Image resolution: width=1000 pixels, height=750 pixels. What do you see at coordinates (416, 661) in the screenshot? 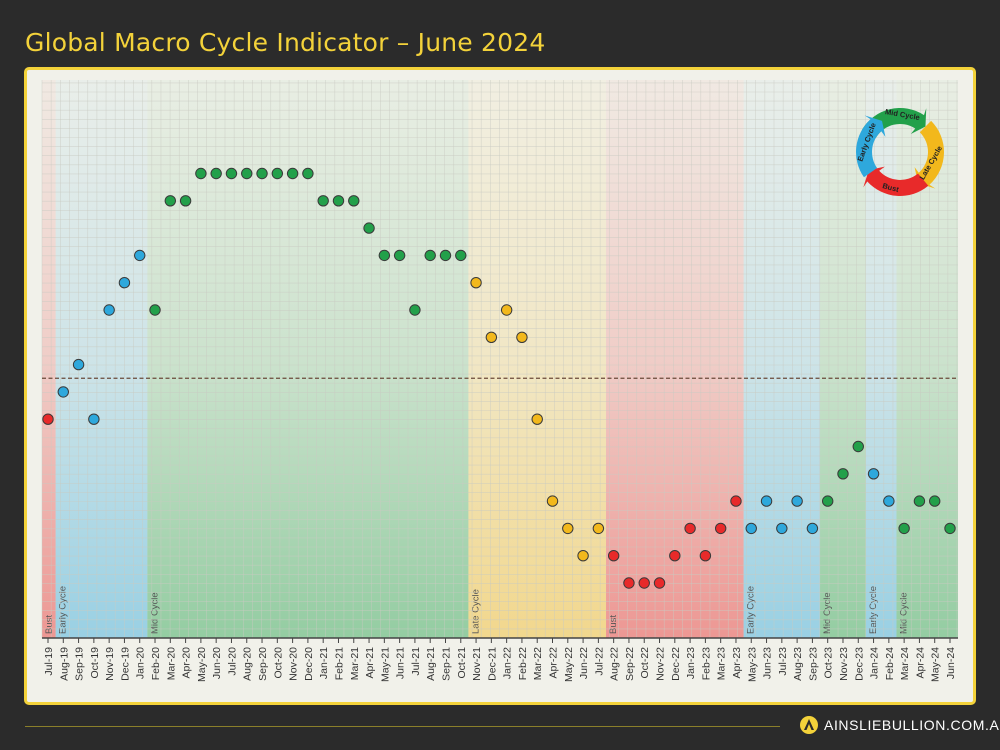
I see `x-tick-label: Jul-21` at bounding box center [416, 661].